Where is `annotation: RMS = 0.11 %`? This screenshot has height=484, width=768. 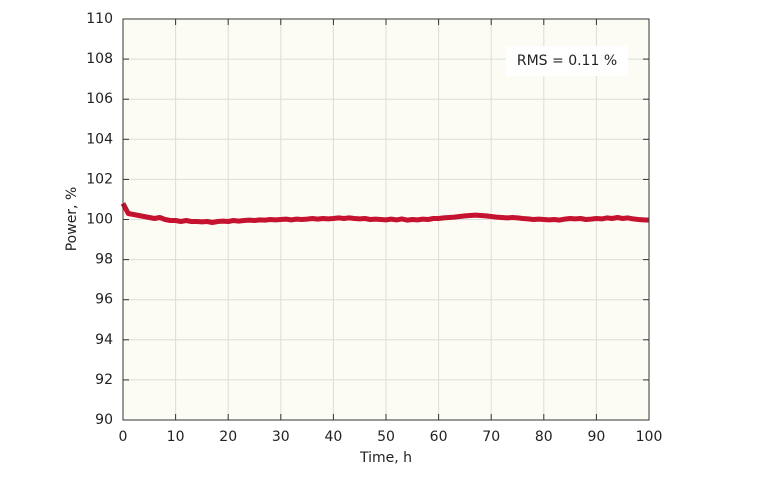
annotation: RMS = 0.11 % is located at coordinates (567, 61).